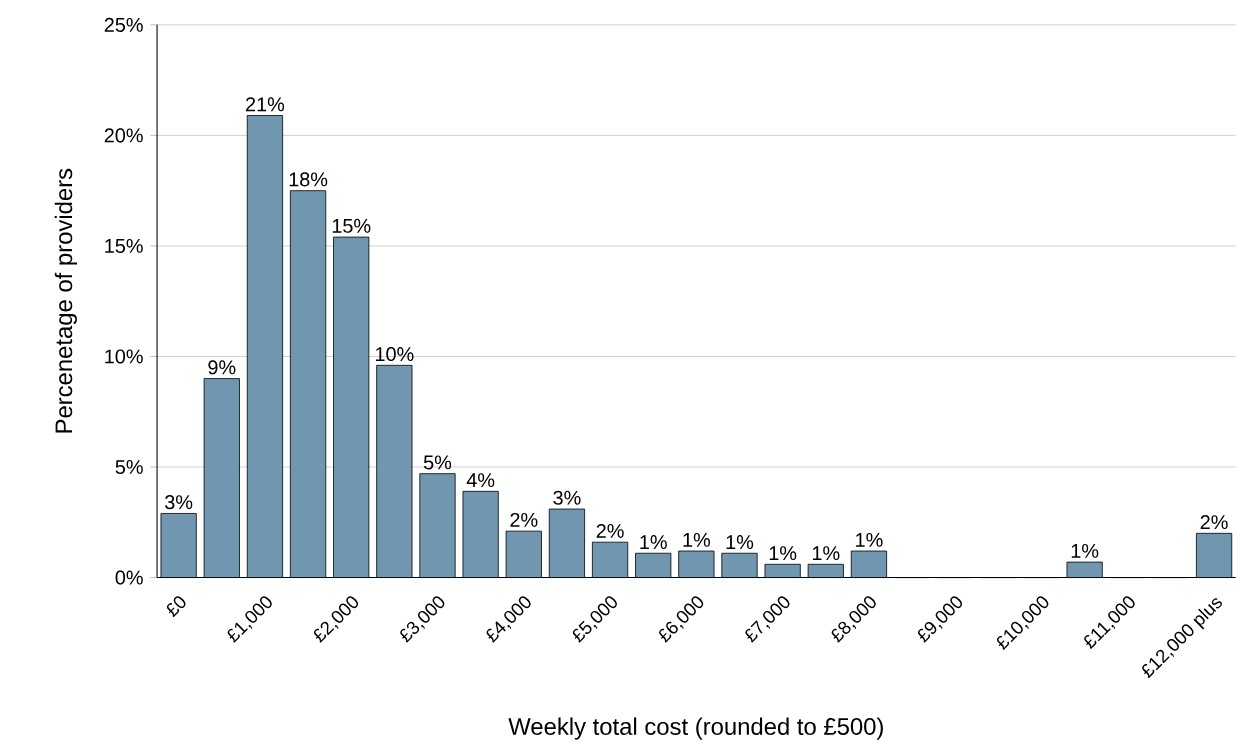 Image resolution: width=1245 pixels, height=746 pixels. Describe the element at coordinates (124, 245) in the screenshot. I see `y-tick-label: 15%` at that location.